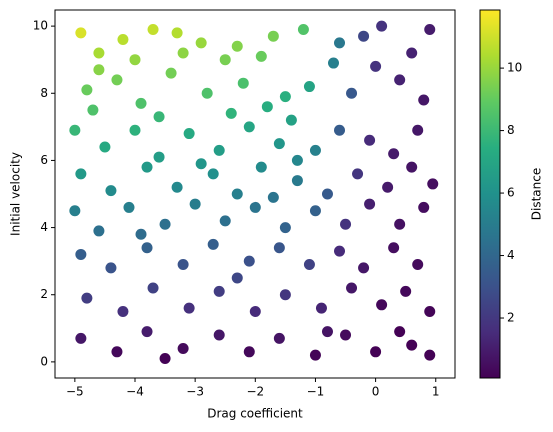 The height and width of the screenshot is (432, 553). I want to click on y-tick-label: 10, so click(40, 26).